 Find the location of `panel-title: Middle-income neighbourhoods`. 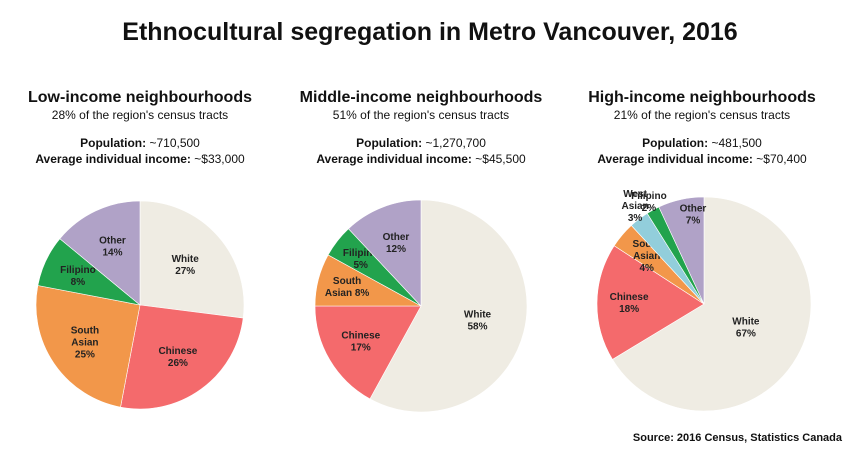

panel-title: Middle-income neighbourhoods is located at coordinates (421, 97).